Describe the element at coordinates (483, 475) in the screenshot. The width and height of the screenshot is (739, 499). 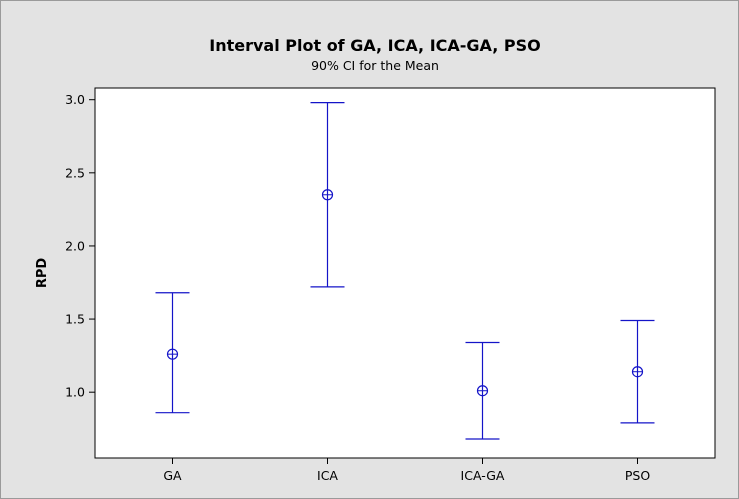
I see `x-tick-label: ICA-GA` at that location.